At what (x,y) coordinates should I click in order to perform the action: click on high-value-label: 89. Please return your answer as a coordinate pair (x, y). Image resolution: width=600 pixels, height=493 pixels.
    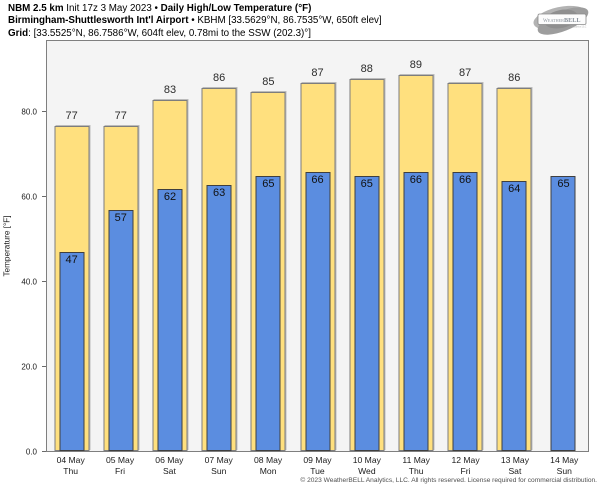
    Looking at the image, I should click on (416, 64).